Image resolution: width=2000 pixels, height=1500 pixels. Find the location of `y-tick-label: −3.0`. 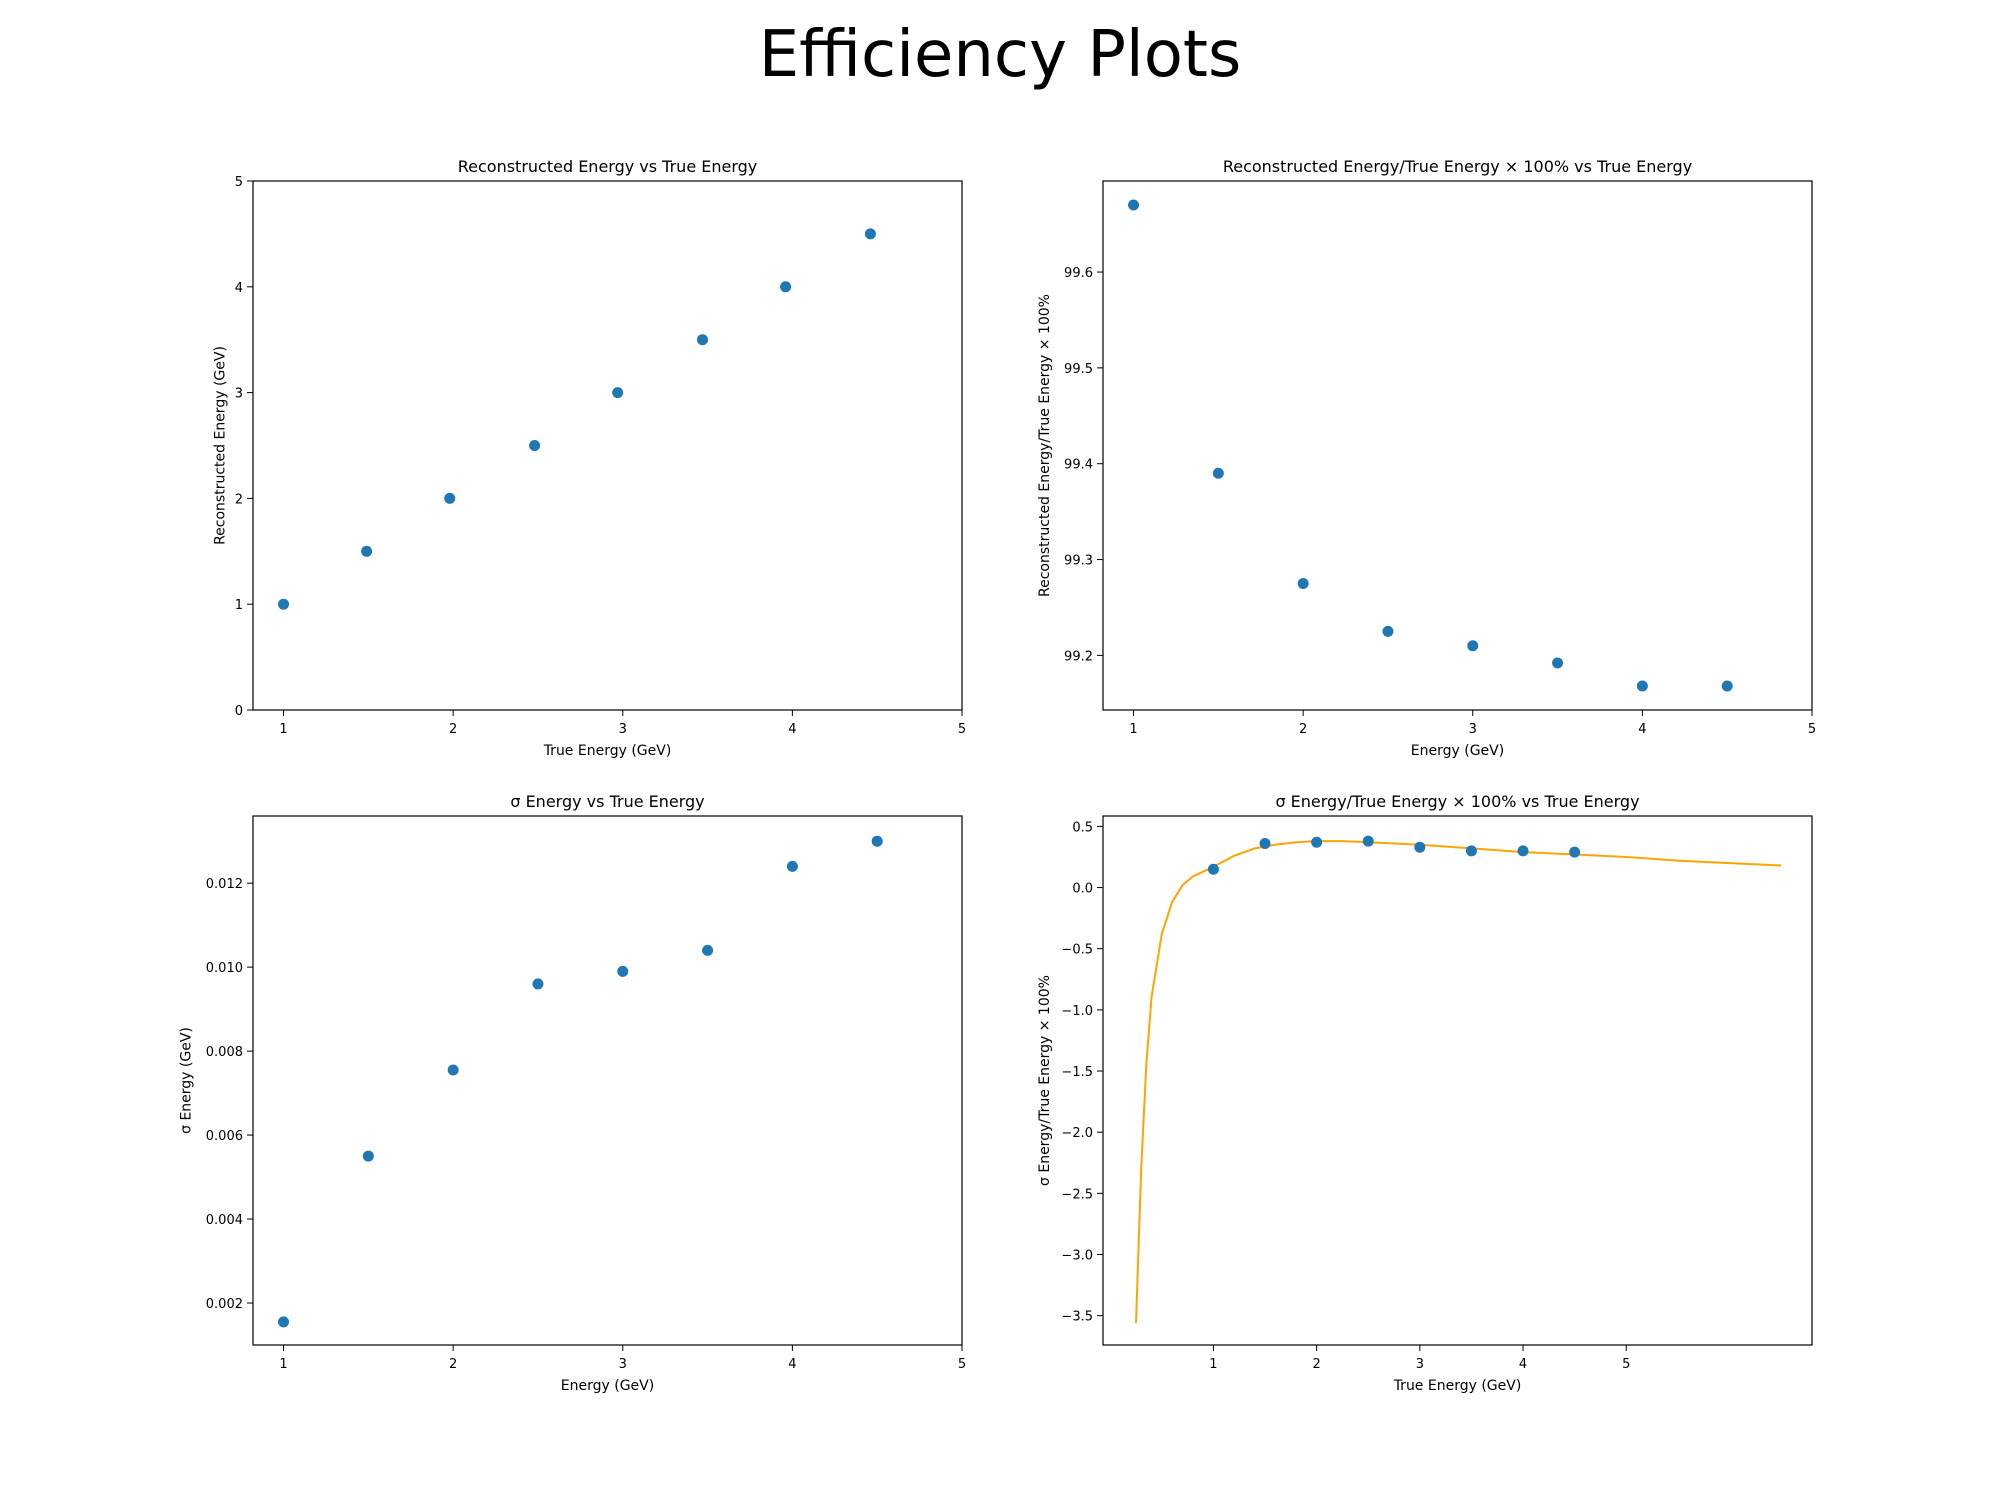

y-tick-label: −3.0 is located at coordinates (1077, 1255).